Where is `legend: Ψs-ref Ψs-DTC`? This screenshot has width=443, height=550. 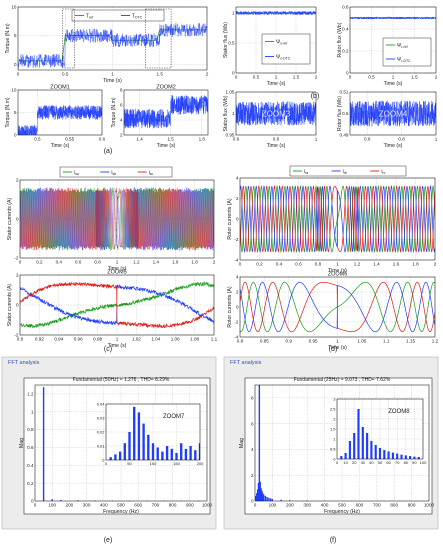 legend: Ψs-ref Ψs-DTC is located at coordinates (286, 49).